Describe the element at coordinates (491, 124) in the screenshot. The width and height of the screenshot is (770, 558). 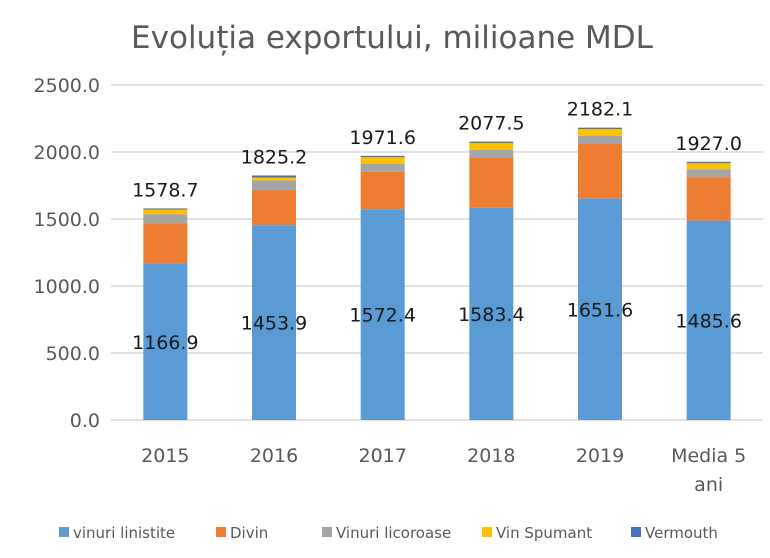
I see `total-label: 2077.5` at that location.